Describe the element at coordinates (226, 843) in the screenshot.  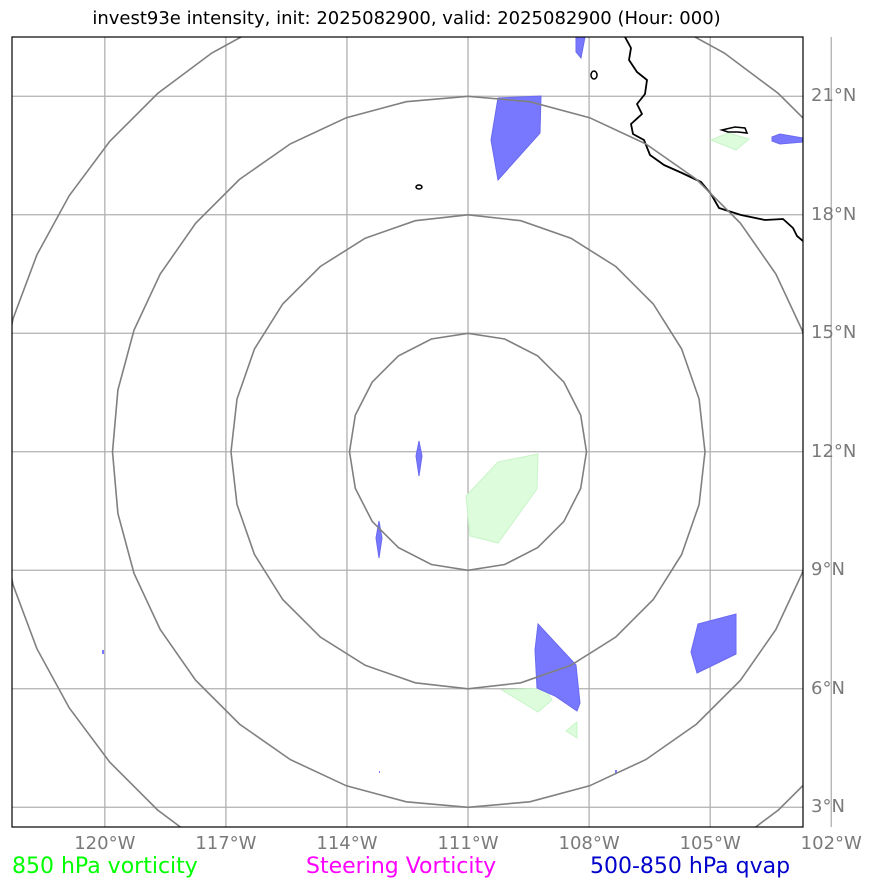
I see `lon-tick-label: 117°W` at that location.